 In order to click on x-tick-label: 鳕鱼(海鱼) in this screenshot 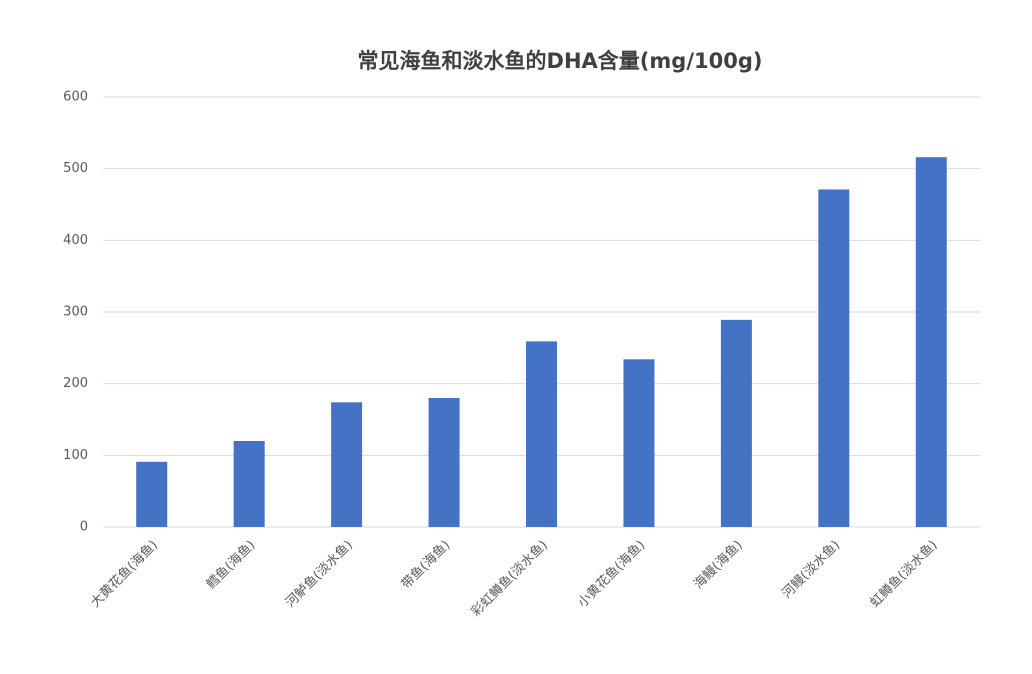, I will do `click(230, 564)`.